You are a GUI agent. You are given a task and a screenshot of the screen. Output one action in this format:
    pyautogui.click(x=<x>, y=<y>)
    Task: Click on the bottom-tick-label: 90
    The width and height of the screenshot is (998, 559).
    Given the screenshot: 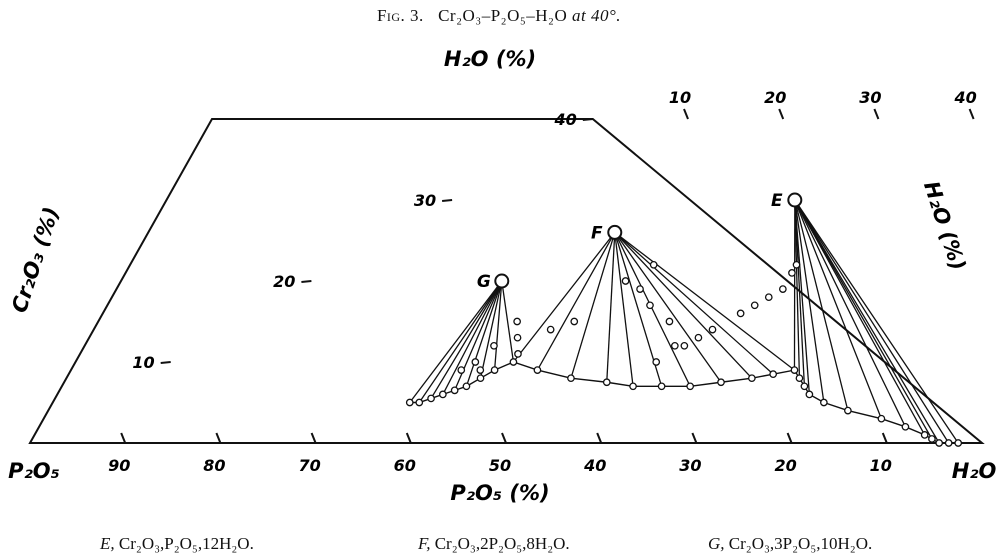 What is the action you would take?
    pyautogui.click(x=119, y=465)
    